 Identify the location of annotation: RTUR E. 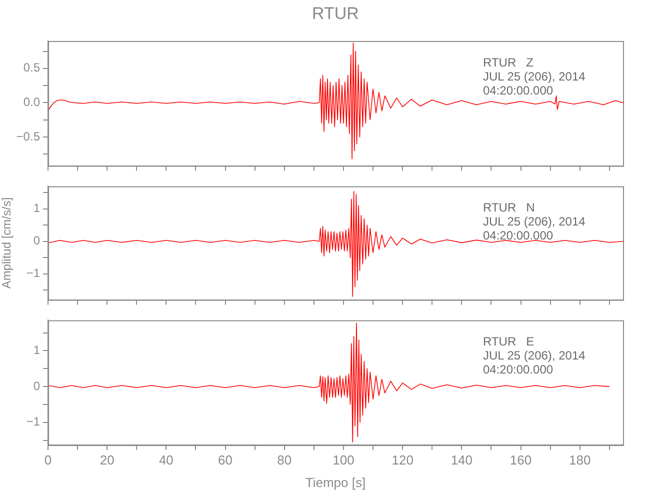
(508, 341).